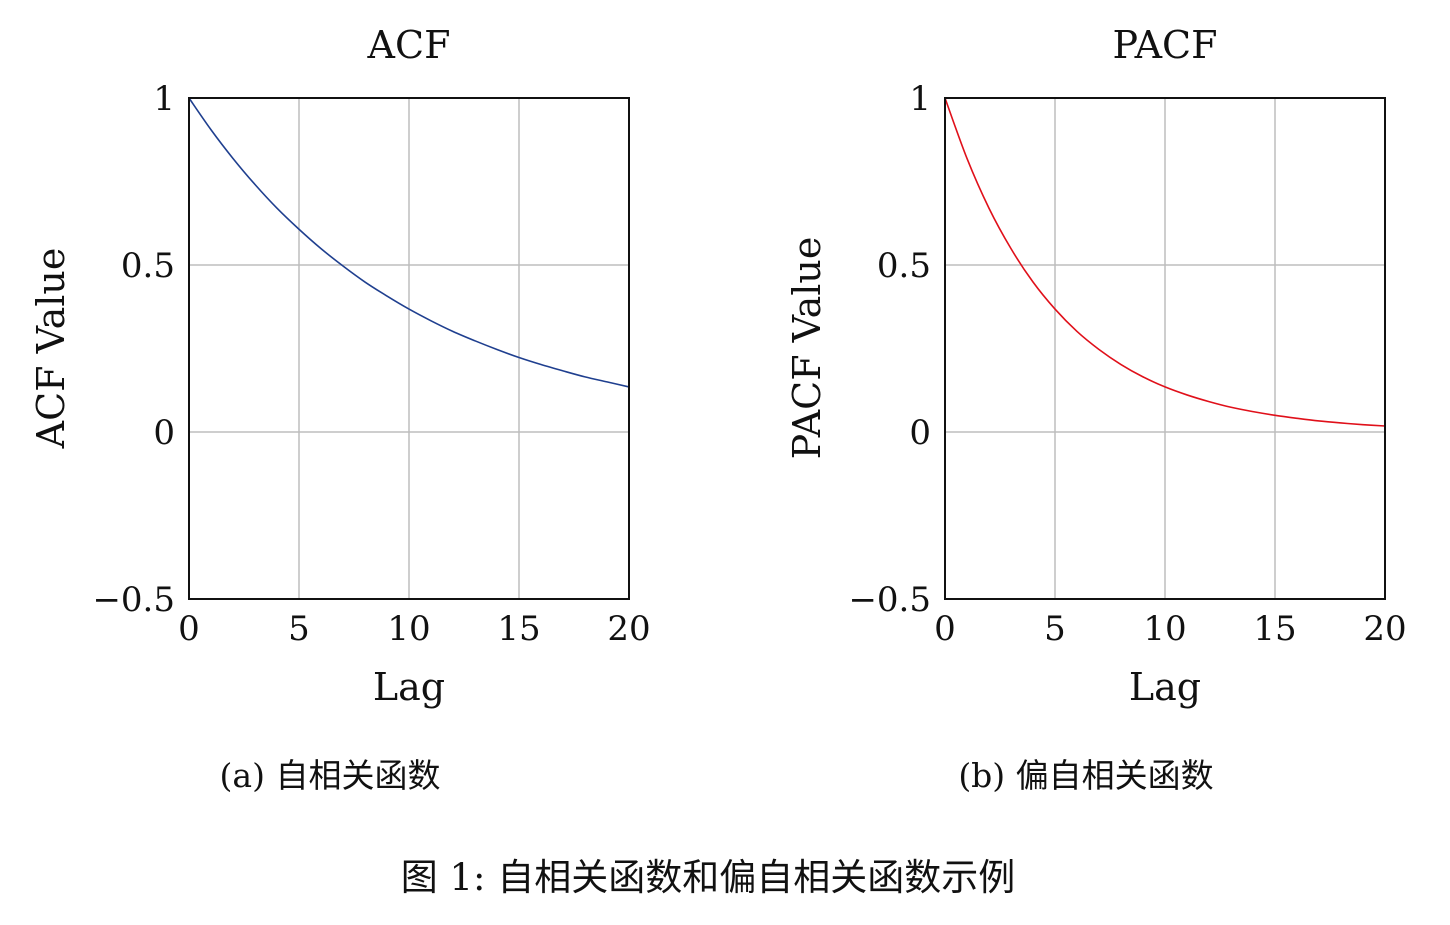 Image resolution: width=1450 pixels, height=925 pixels. I want to click on figure-caption: 图 1: 自相关函数和偏自相关函数示例, so click(708, 877).